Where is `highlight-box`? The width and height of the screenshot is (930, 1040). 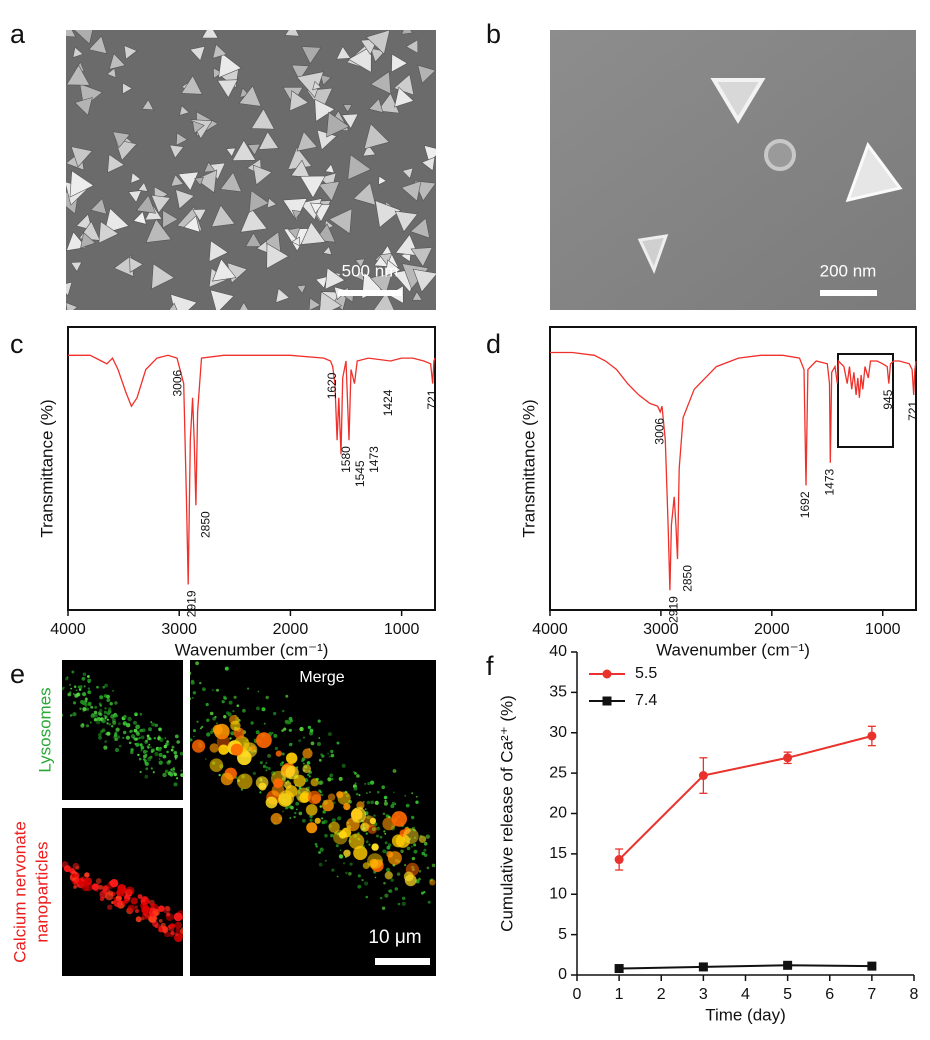
highlight-box is located at coordinates (865, 400).